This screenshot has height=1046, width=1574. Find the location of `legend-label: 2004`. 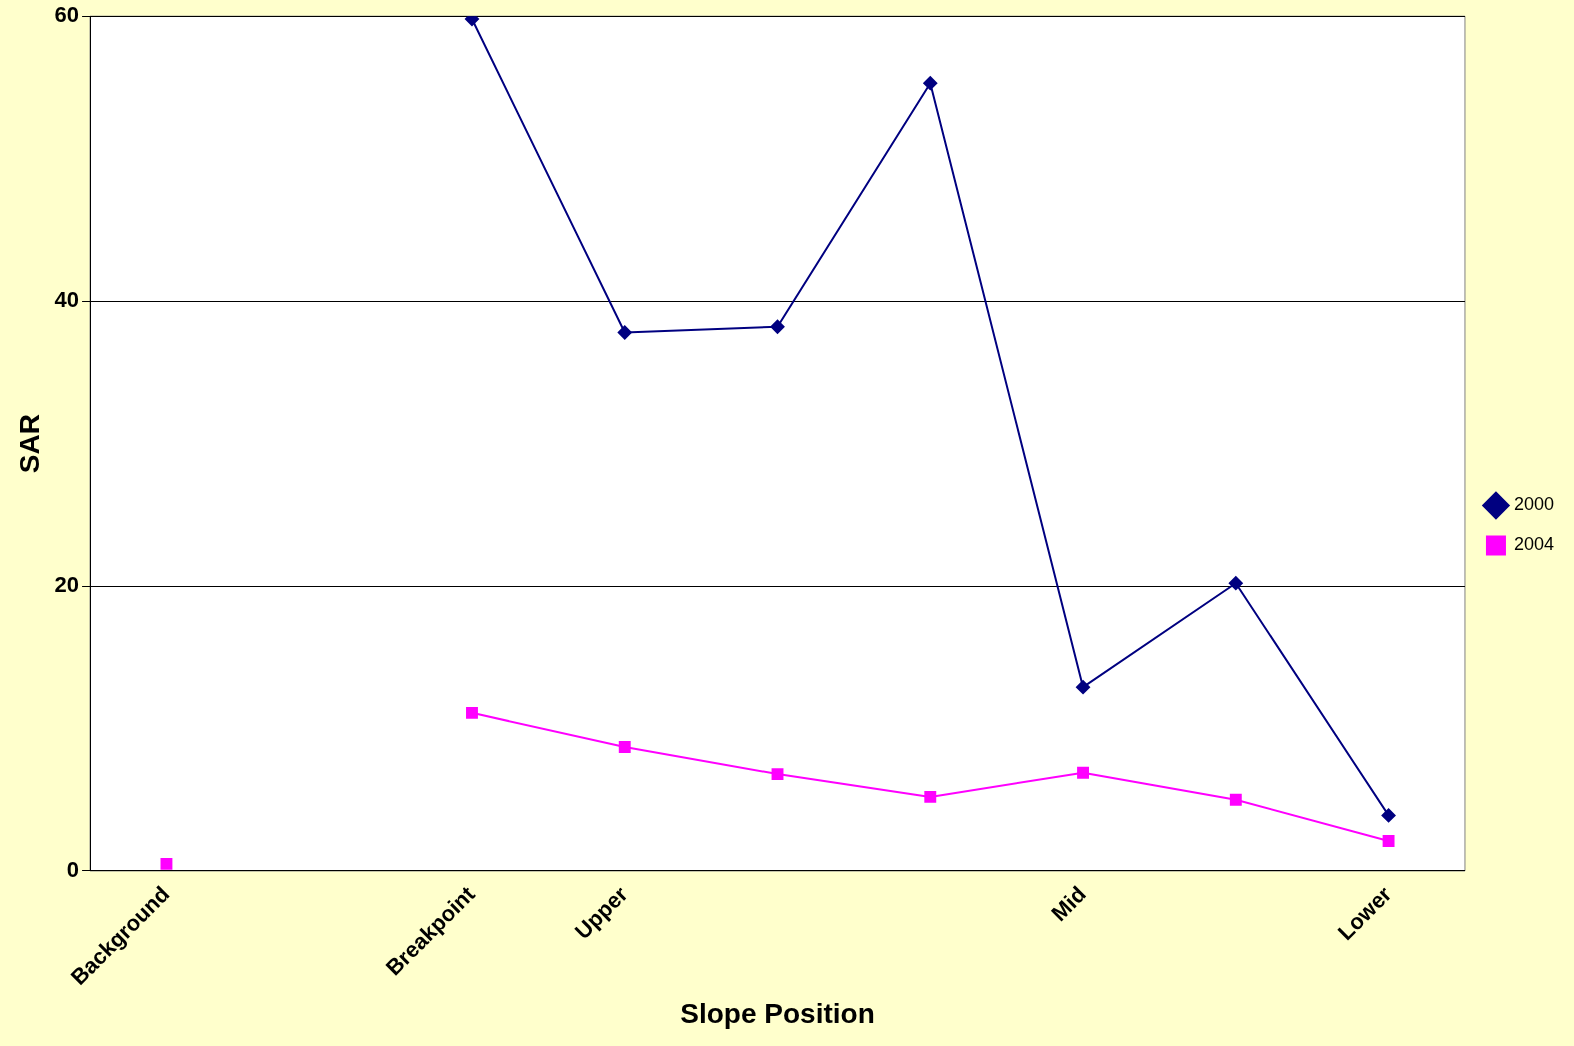

legend-label: 2004 is located at coordinates (1533, 544).